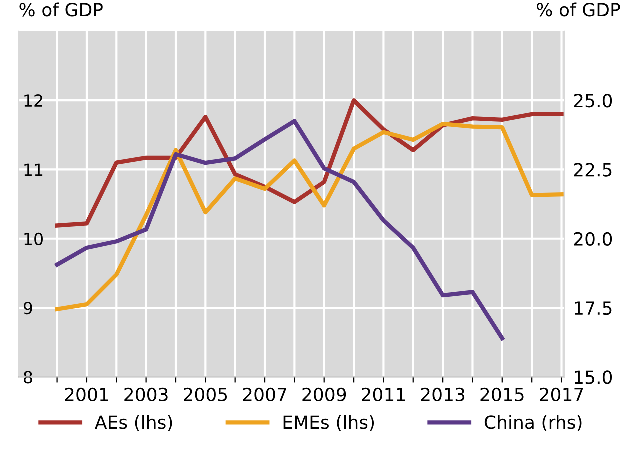 The image size is (624, 449). Describe the element at coordinates (28, 308) in the screenshot. I see `y-tick-label: 9` at that location.